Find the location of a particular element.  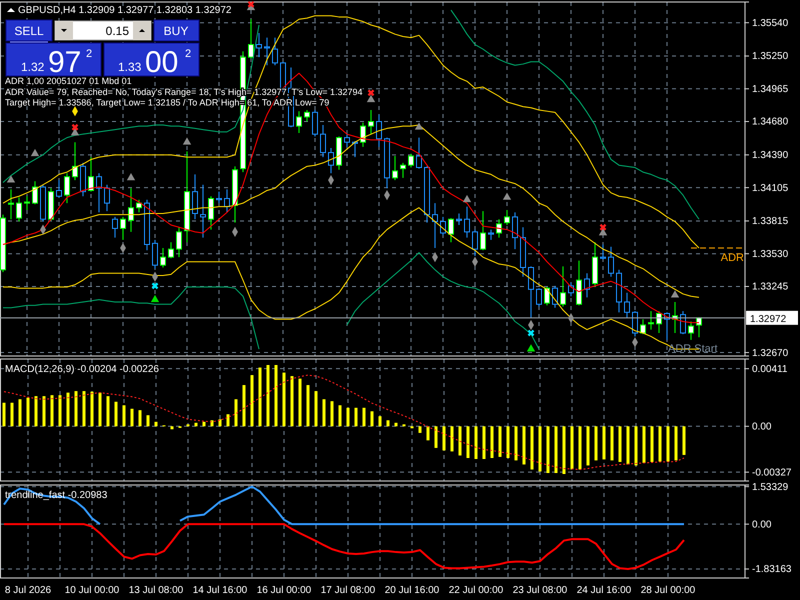

y-tick-label: 0.00 is located at coordinates (762, 427).